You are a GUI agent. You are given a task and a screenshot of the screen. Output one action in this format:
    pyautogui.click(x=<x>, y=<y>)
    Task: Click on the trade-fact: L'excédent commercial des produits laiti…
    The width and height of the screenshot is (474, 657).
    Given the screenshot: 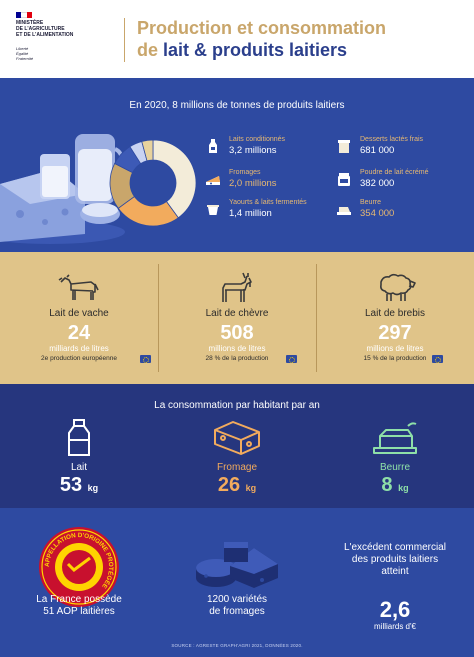 What is the action you would take?
    pyautogui.click(x=395, y=587)
    